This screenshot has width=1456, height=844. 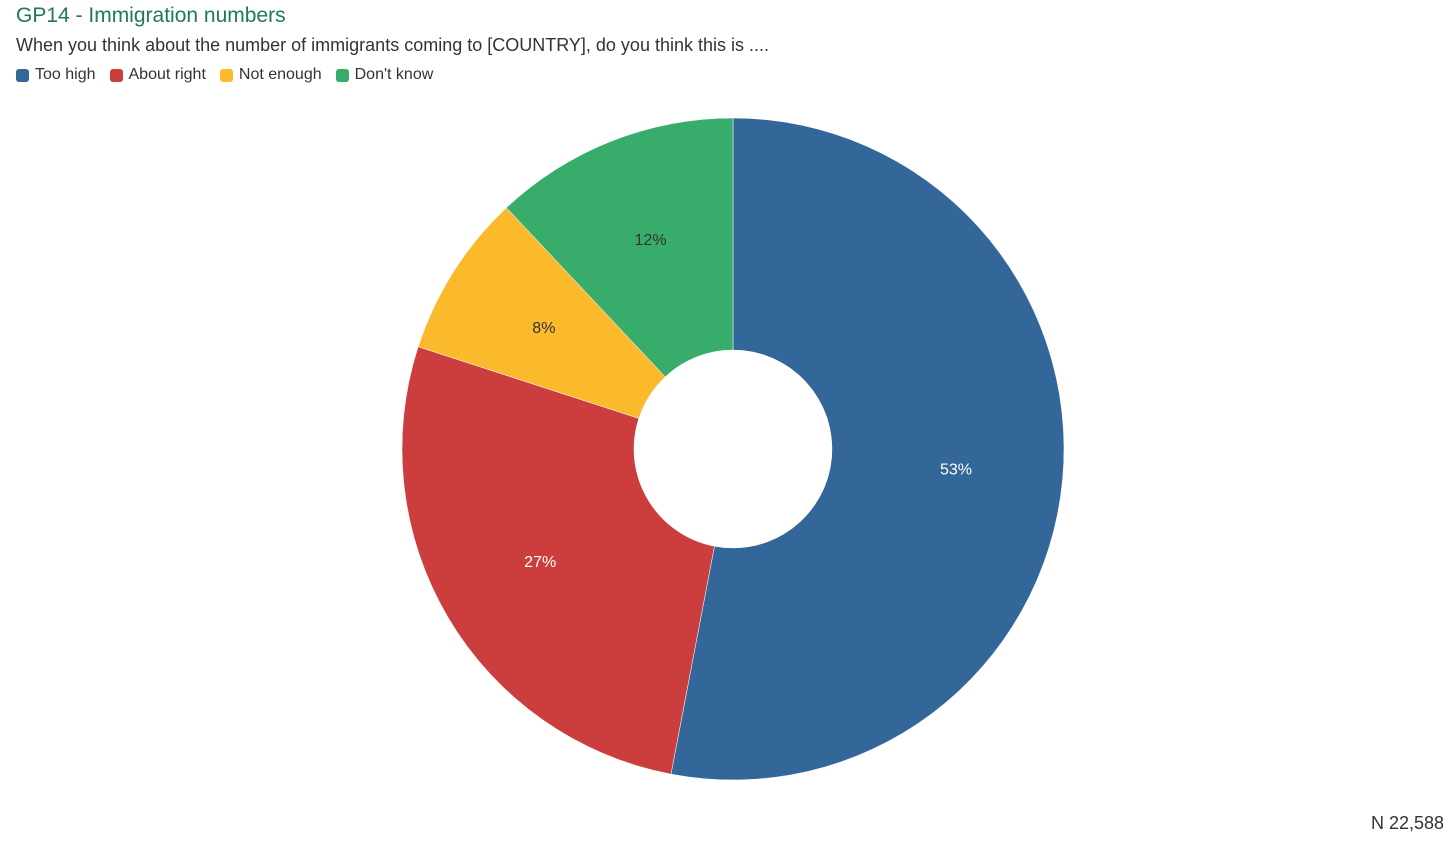 What do you see at coordinates (151, 15) in the screenshot?
I see `chart-title: GP14 - Immigration numbers` at bounding box center [151, 15].